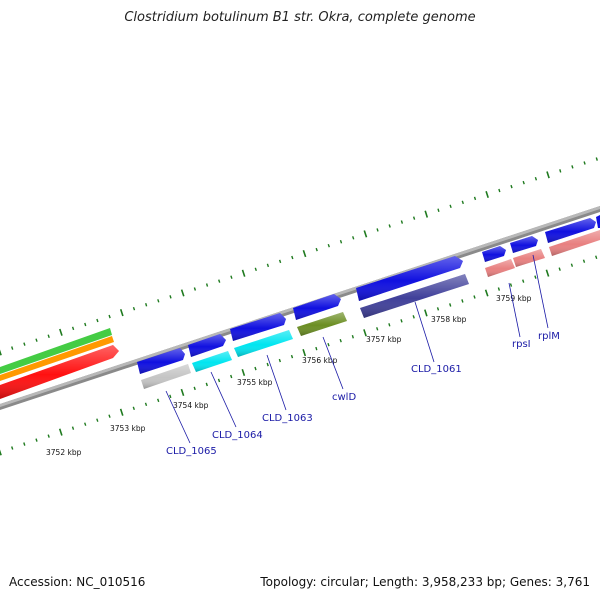 The height and width of the screenshot is (600, 600). I want to click on green-band, so click(56, 351).